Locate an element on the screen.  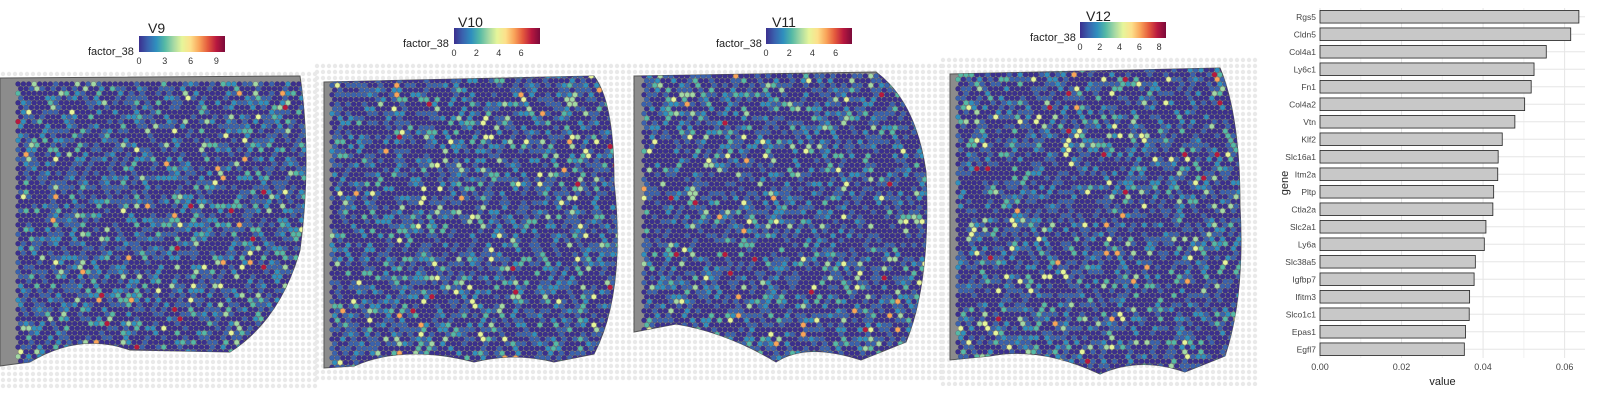
panel-title: V11 is located at coordinates (784, 22).